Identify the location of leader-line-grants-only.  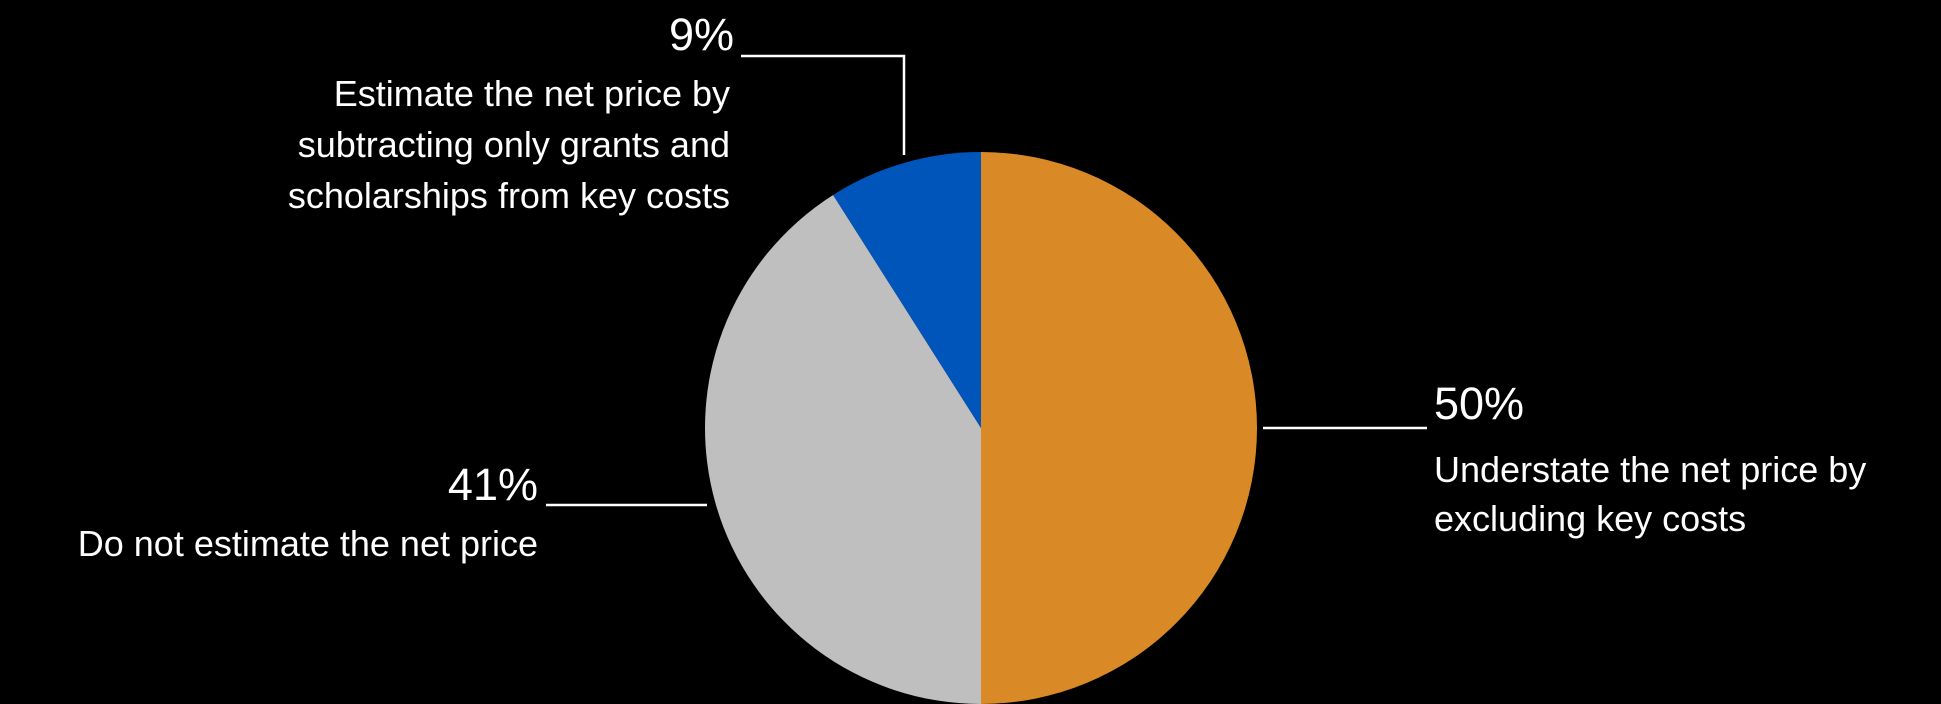
(823, 104).